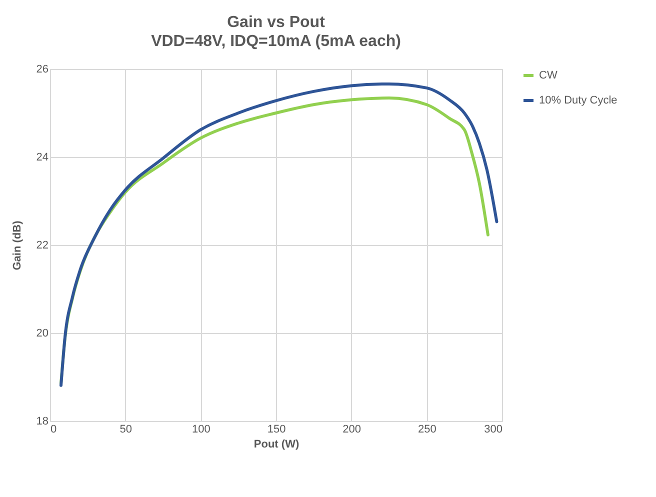 The image size is (656, 497). Describe the element at coordinates (42, 246) in the screenshot. I see `y-tick-label: 22` at that location.